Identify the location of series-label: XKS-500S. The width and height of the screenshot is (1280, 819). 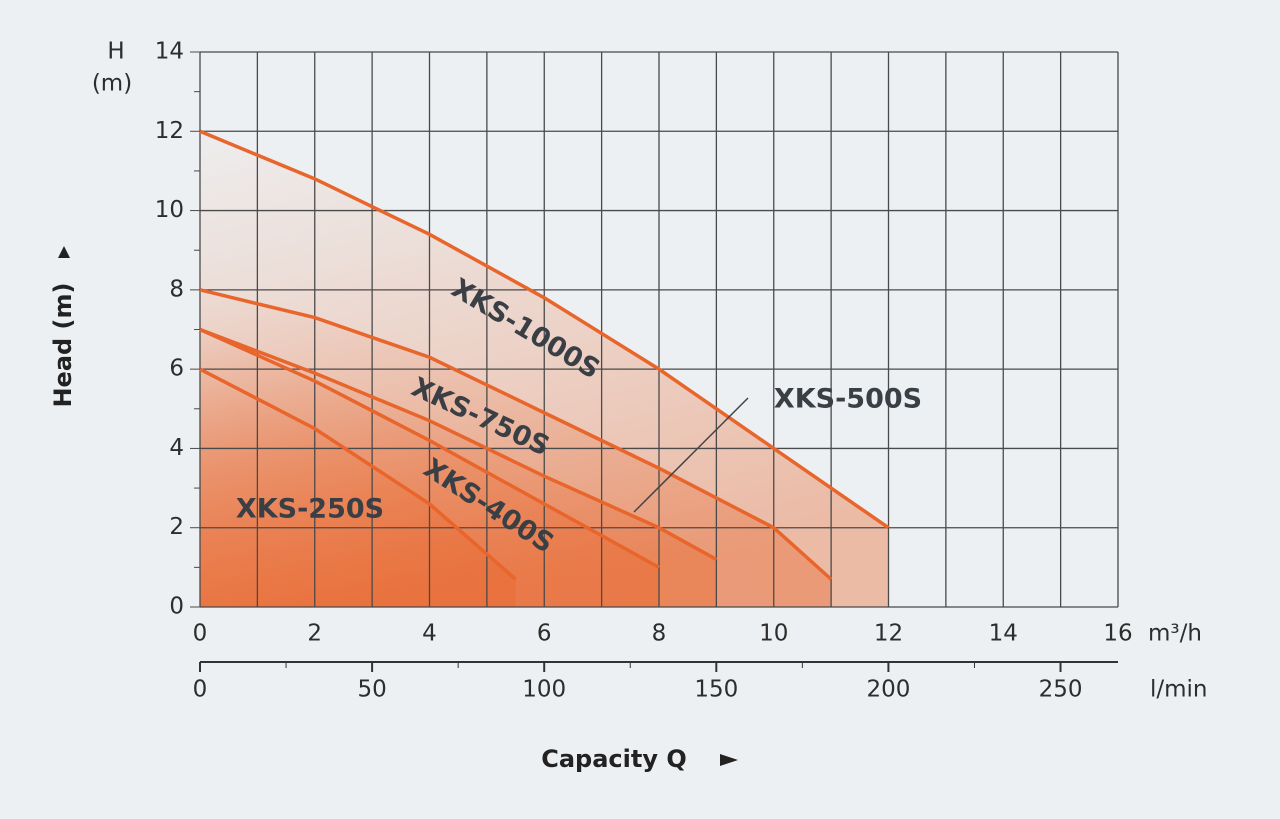
(848, 399).